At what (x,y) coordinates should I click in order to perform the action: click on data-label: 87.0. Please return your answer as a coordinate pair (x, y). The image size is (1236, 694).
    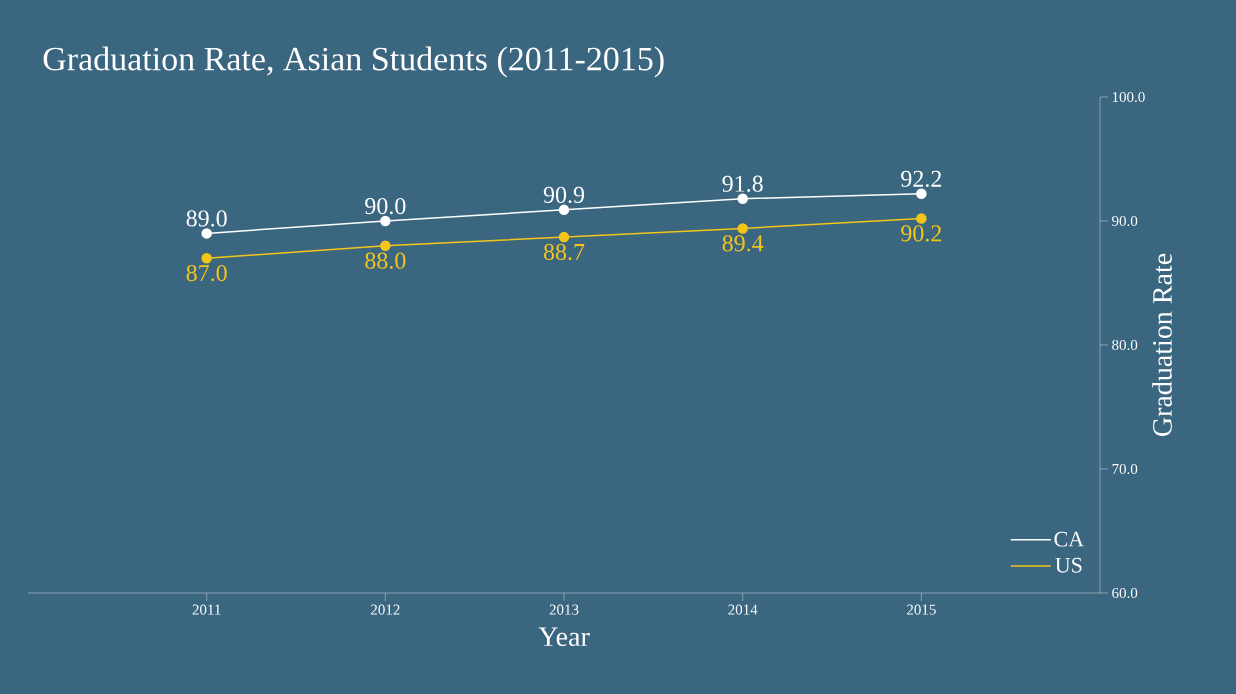
    Looking at the image, I should click on (206, 273).